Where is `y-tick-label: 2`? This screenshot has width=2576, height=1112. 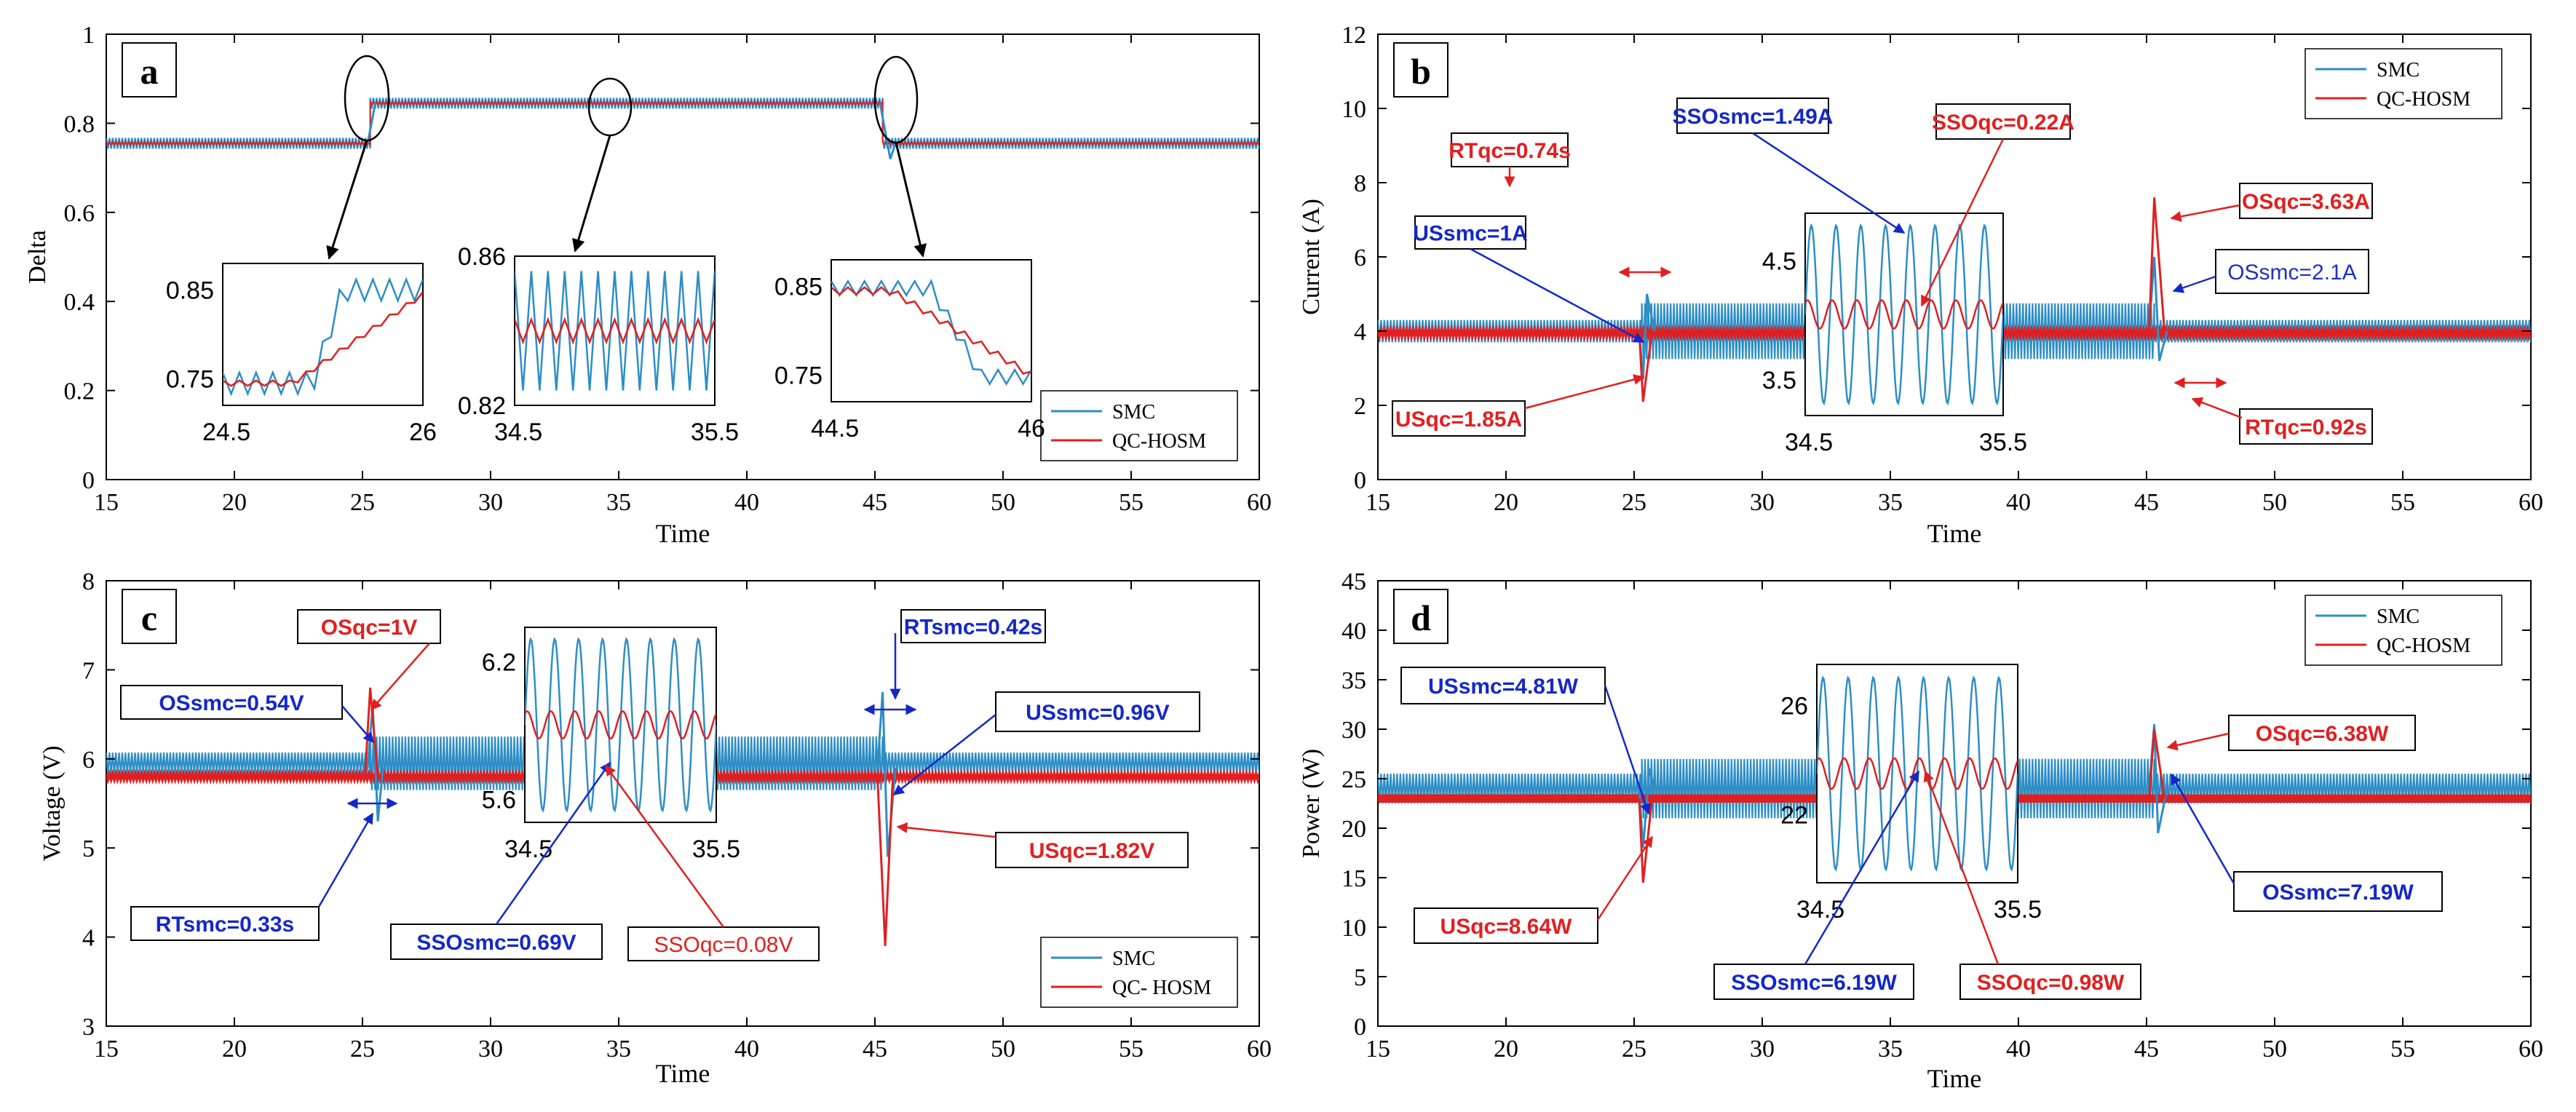
y-tick-label: 2 is located at coordinates (1360, 406).